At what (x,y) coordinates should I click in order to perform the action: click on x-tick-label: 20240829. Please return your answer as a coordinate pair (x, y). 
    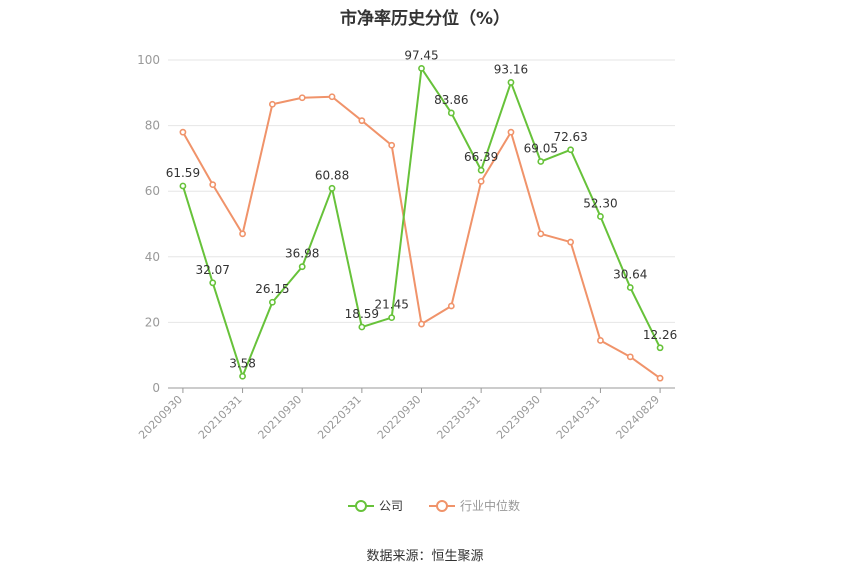
    Looking at the image, I should click on (637, 417).